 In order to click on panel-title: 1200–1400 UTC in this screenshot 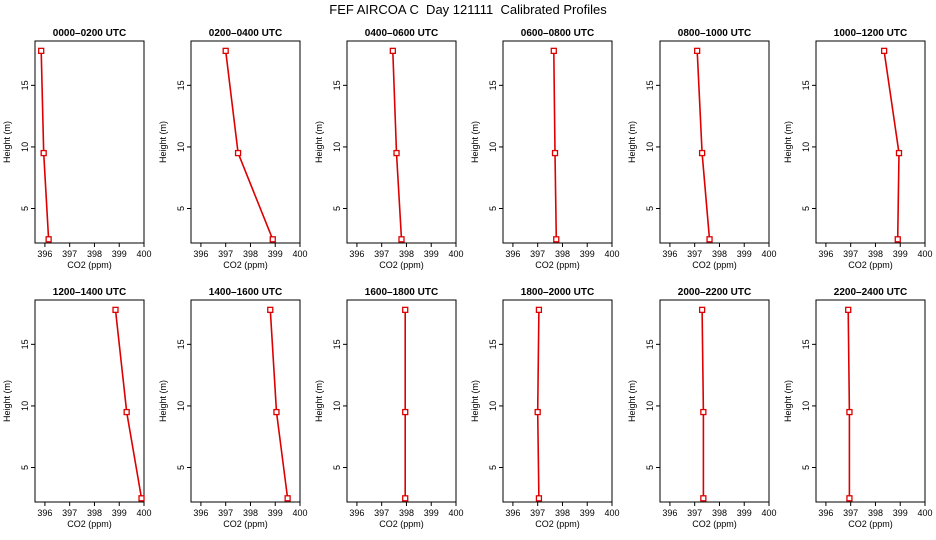, I will do `click(89, 292)`.